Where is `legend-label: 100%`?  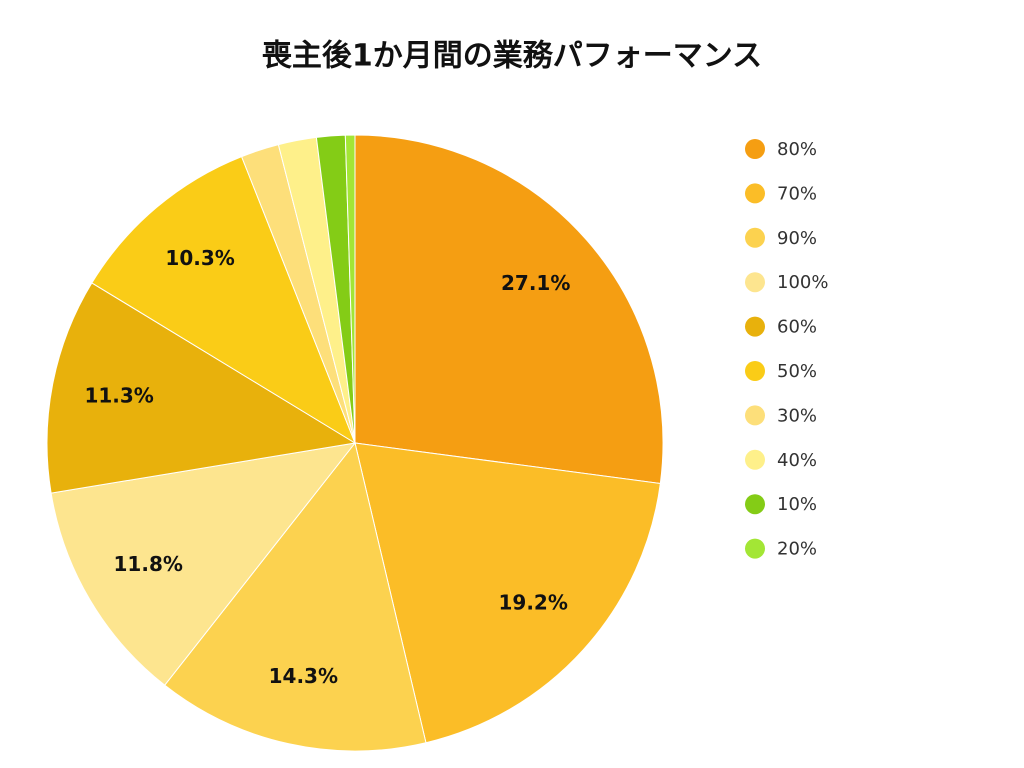
legend-label: 100% is located at coordinates (802, 282).